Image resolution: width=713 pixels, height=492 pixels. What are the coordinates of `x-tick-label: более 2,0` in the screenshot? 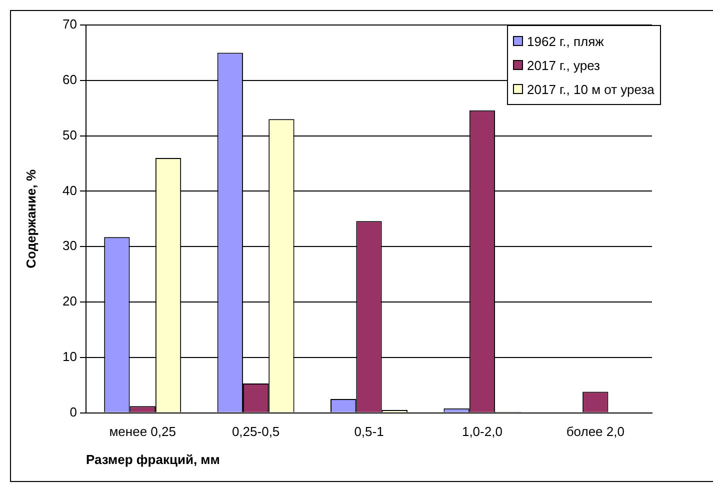 It's located at (595, 432).